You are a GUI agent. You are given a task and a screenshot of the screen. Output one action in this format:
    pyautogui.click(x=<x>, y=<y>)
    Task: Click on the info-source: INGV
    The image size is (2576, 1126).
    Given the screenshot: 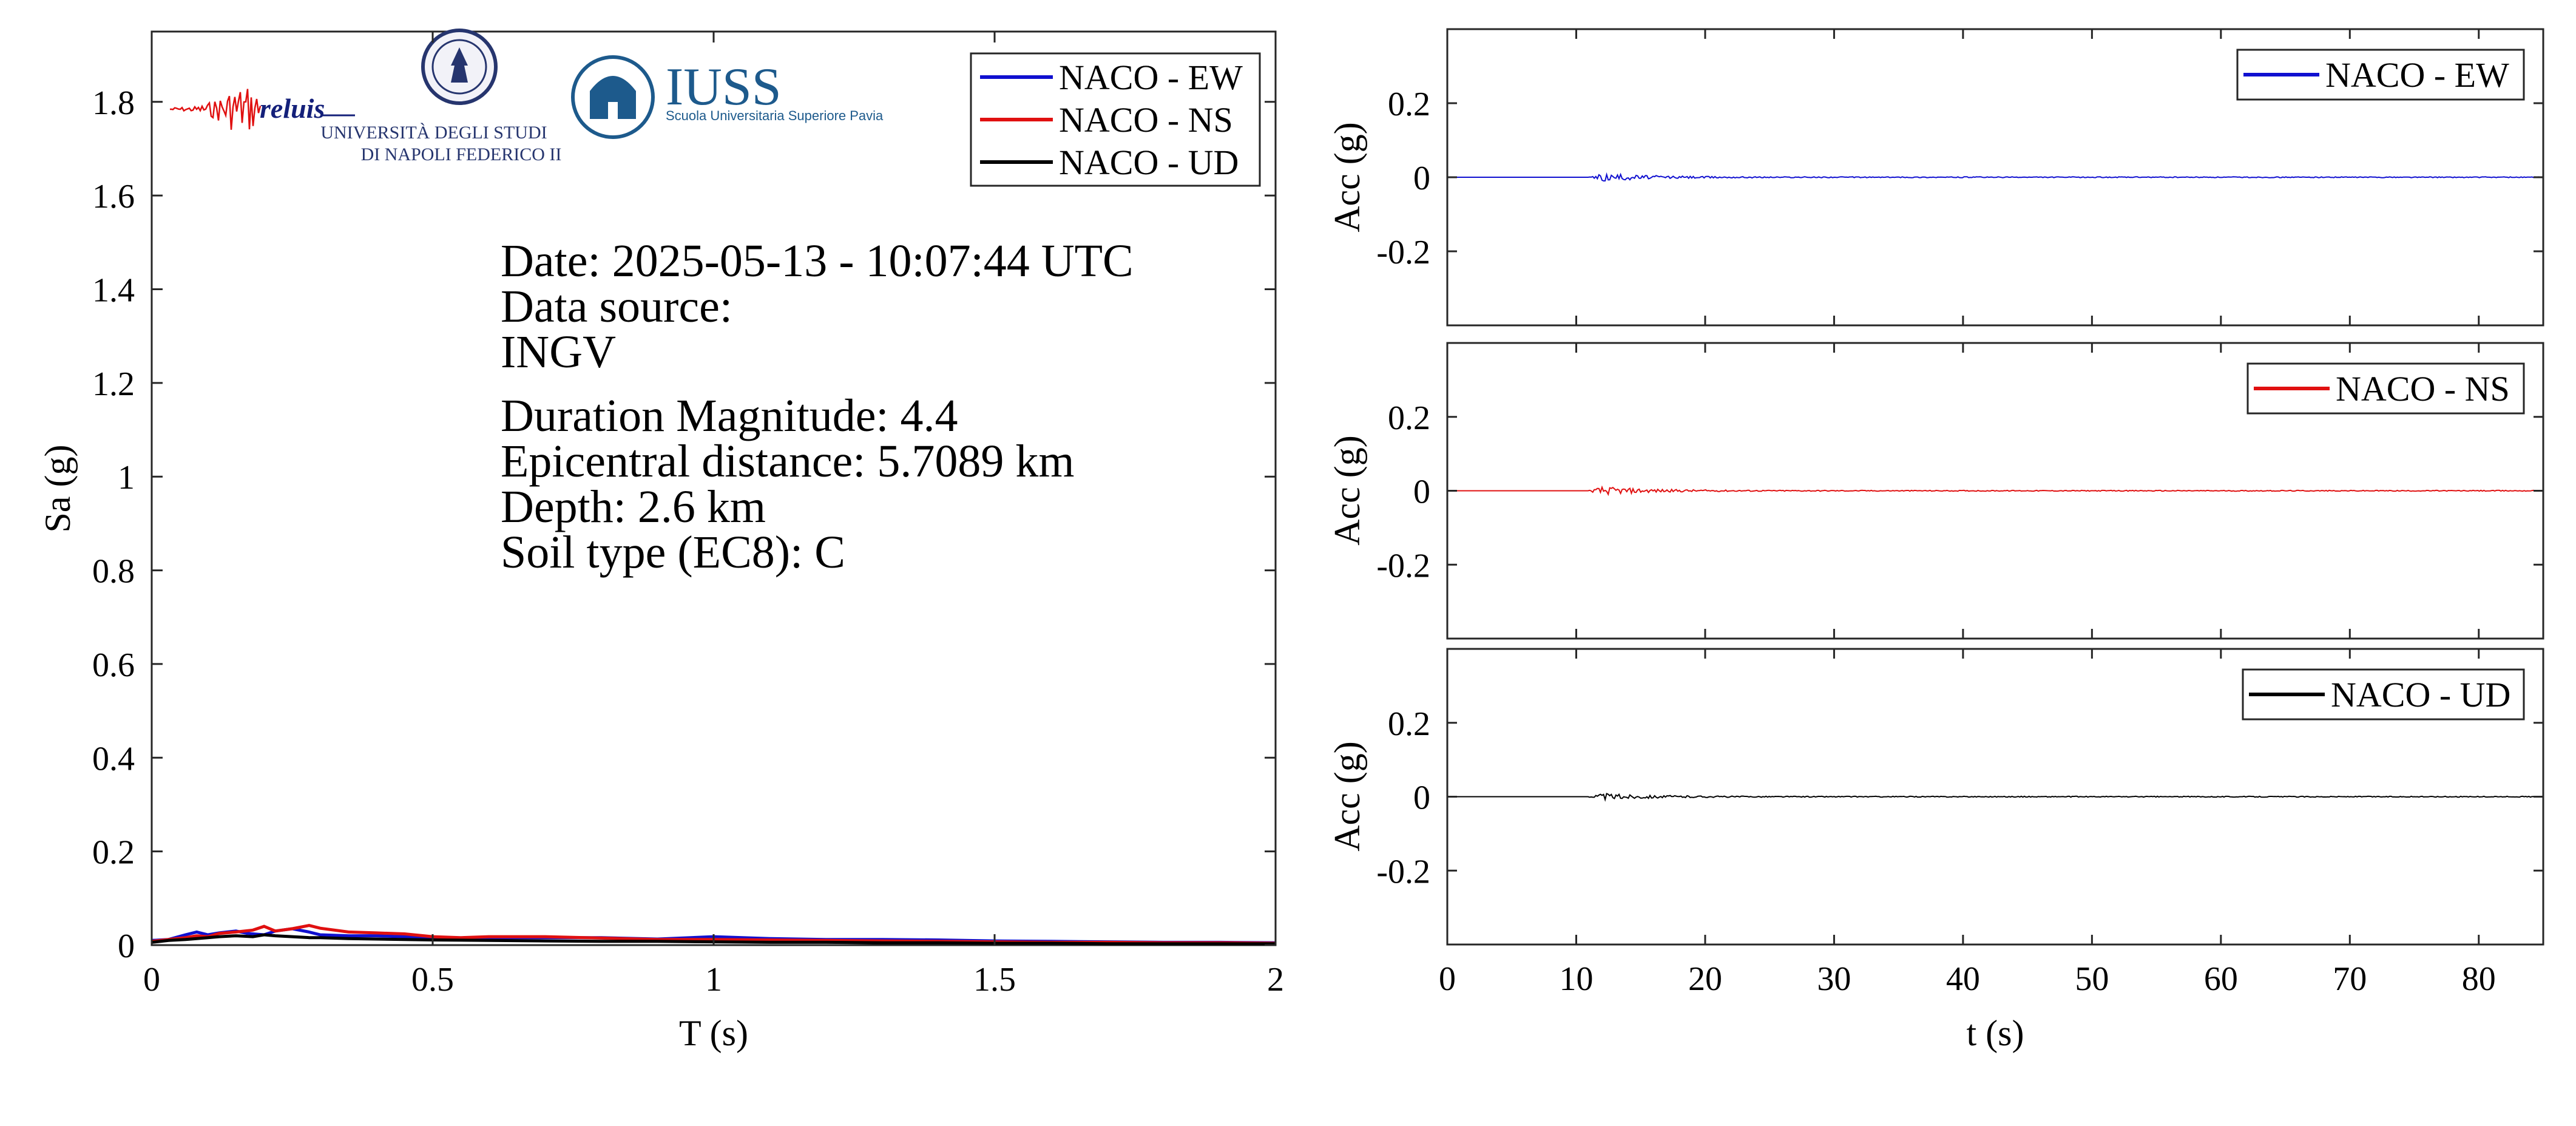 What is the action you would take?
    pyautogui.click(x=558, y=352)
    